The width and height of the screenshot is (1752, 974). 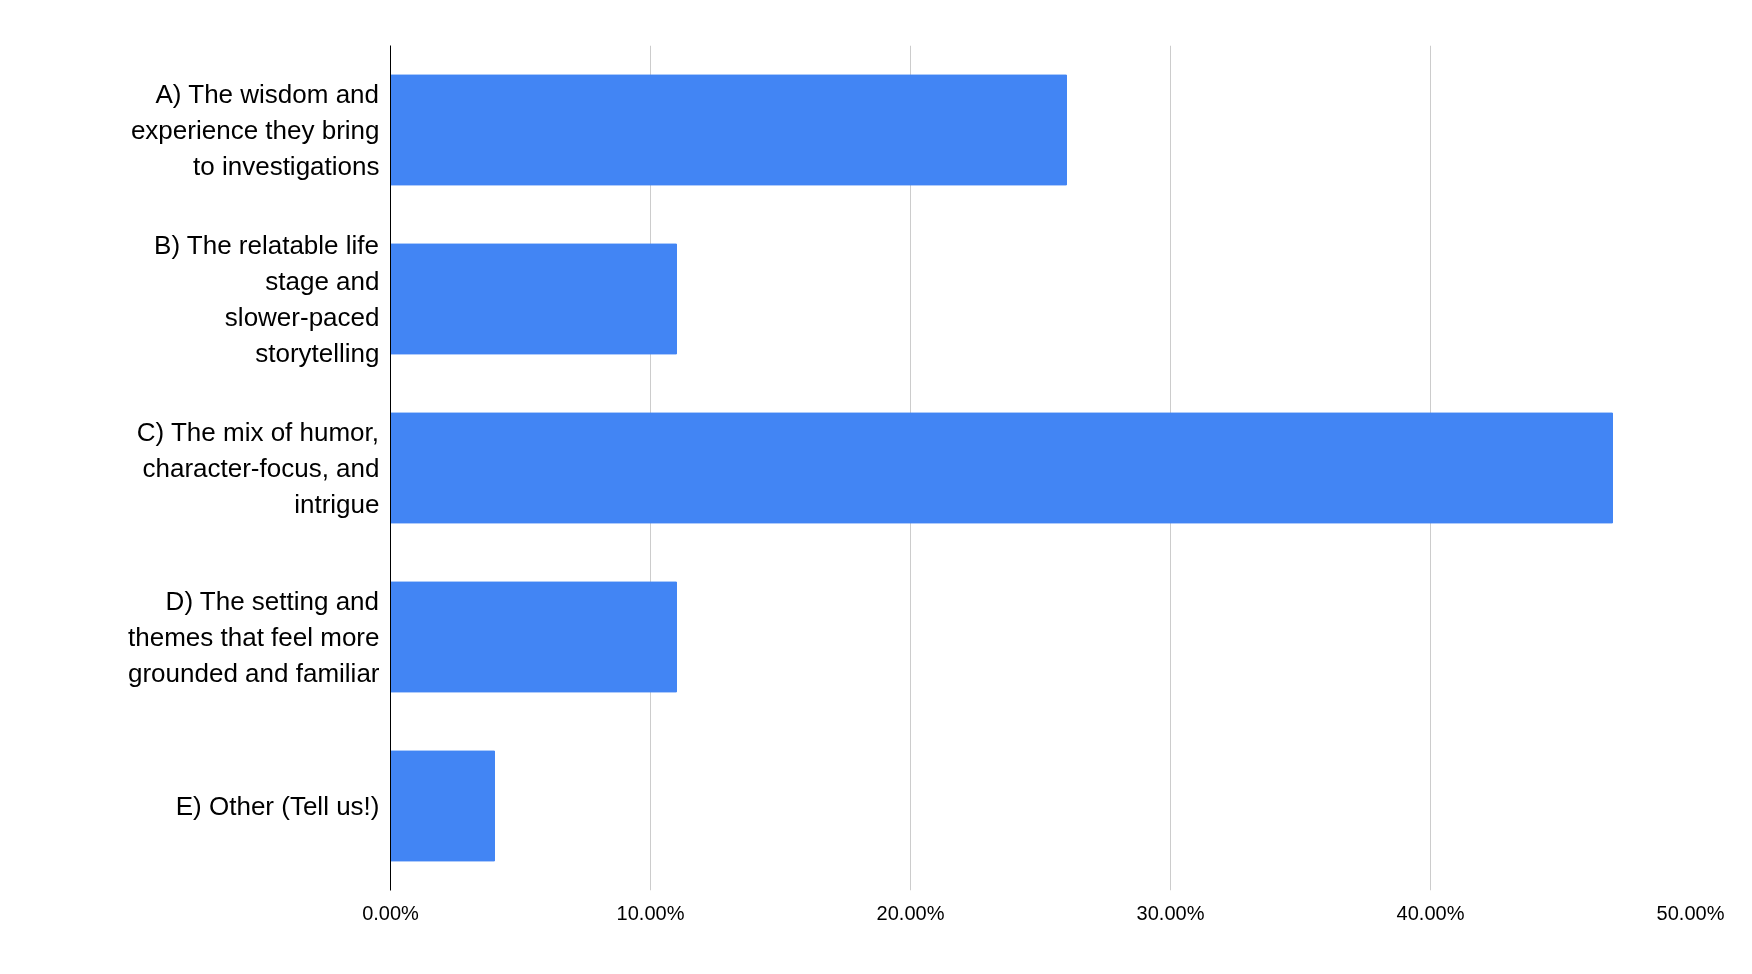 What do you see at coordinates (267, 299) in the screenshot?
I see `y-tick-label: B) The relatable life stage and slower-paced storytelling` at bounding box center [267, 299].